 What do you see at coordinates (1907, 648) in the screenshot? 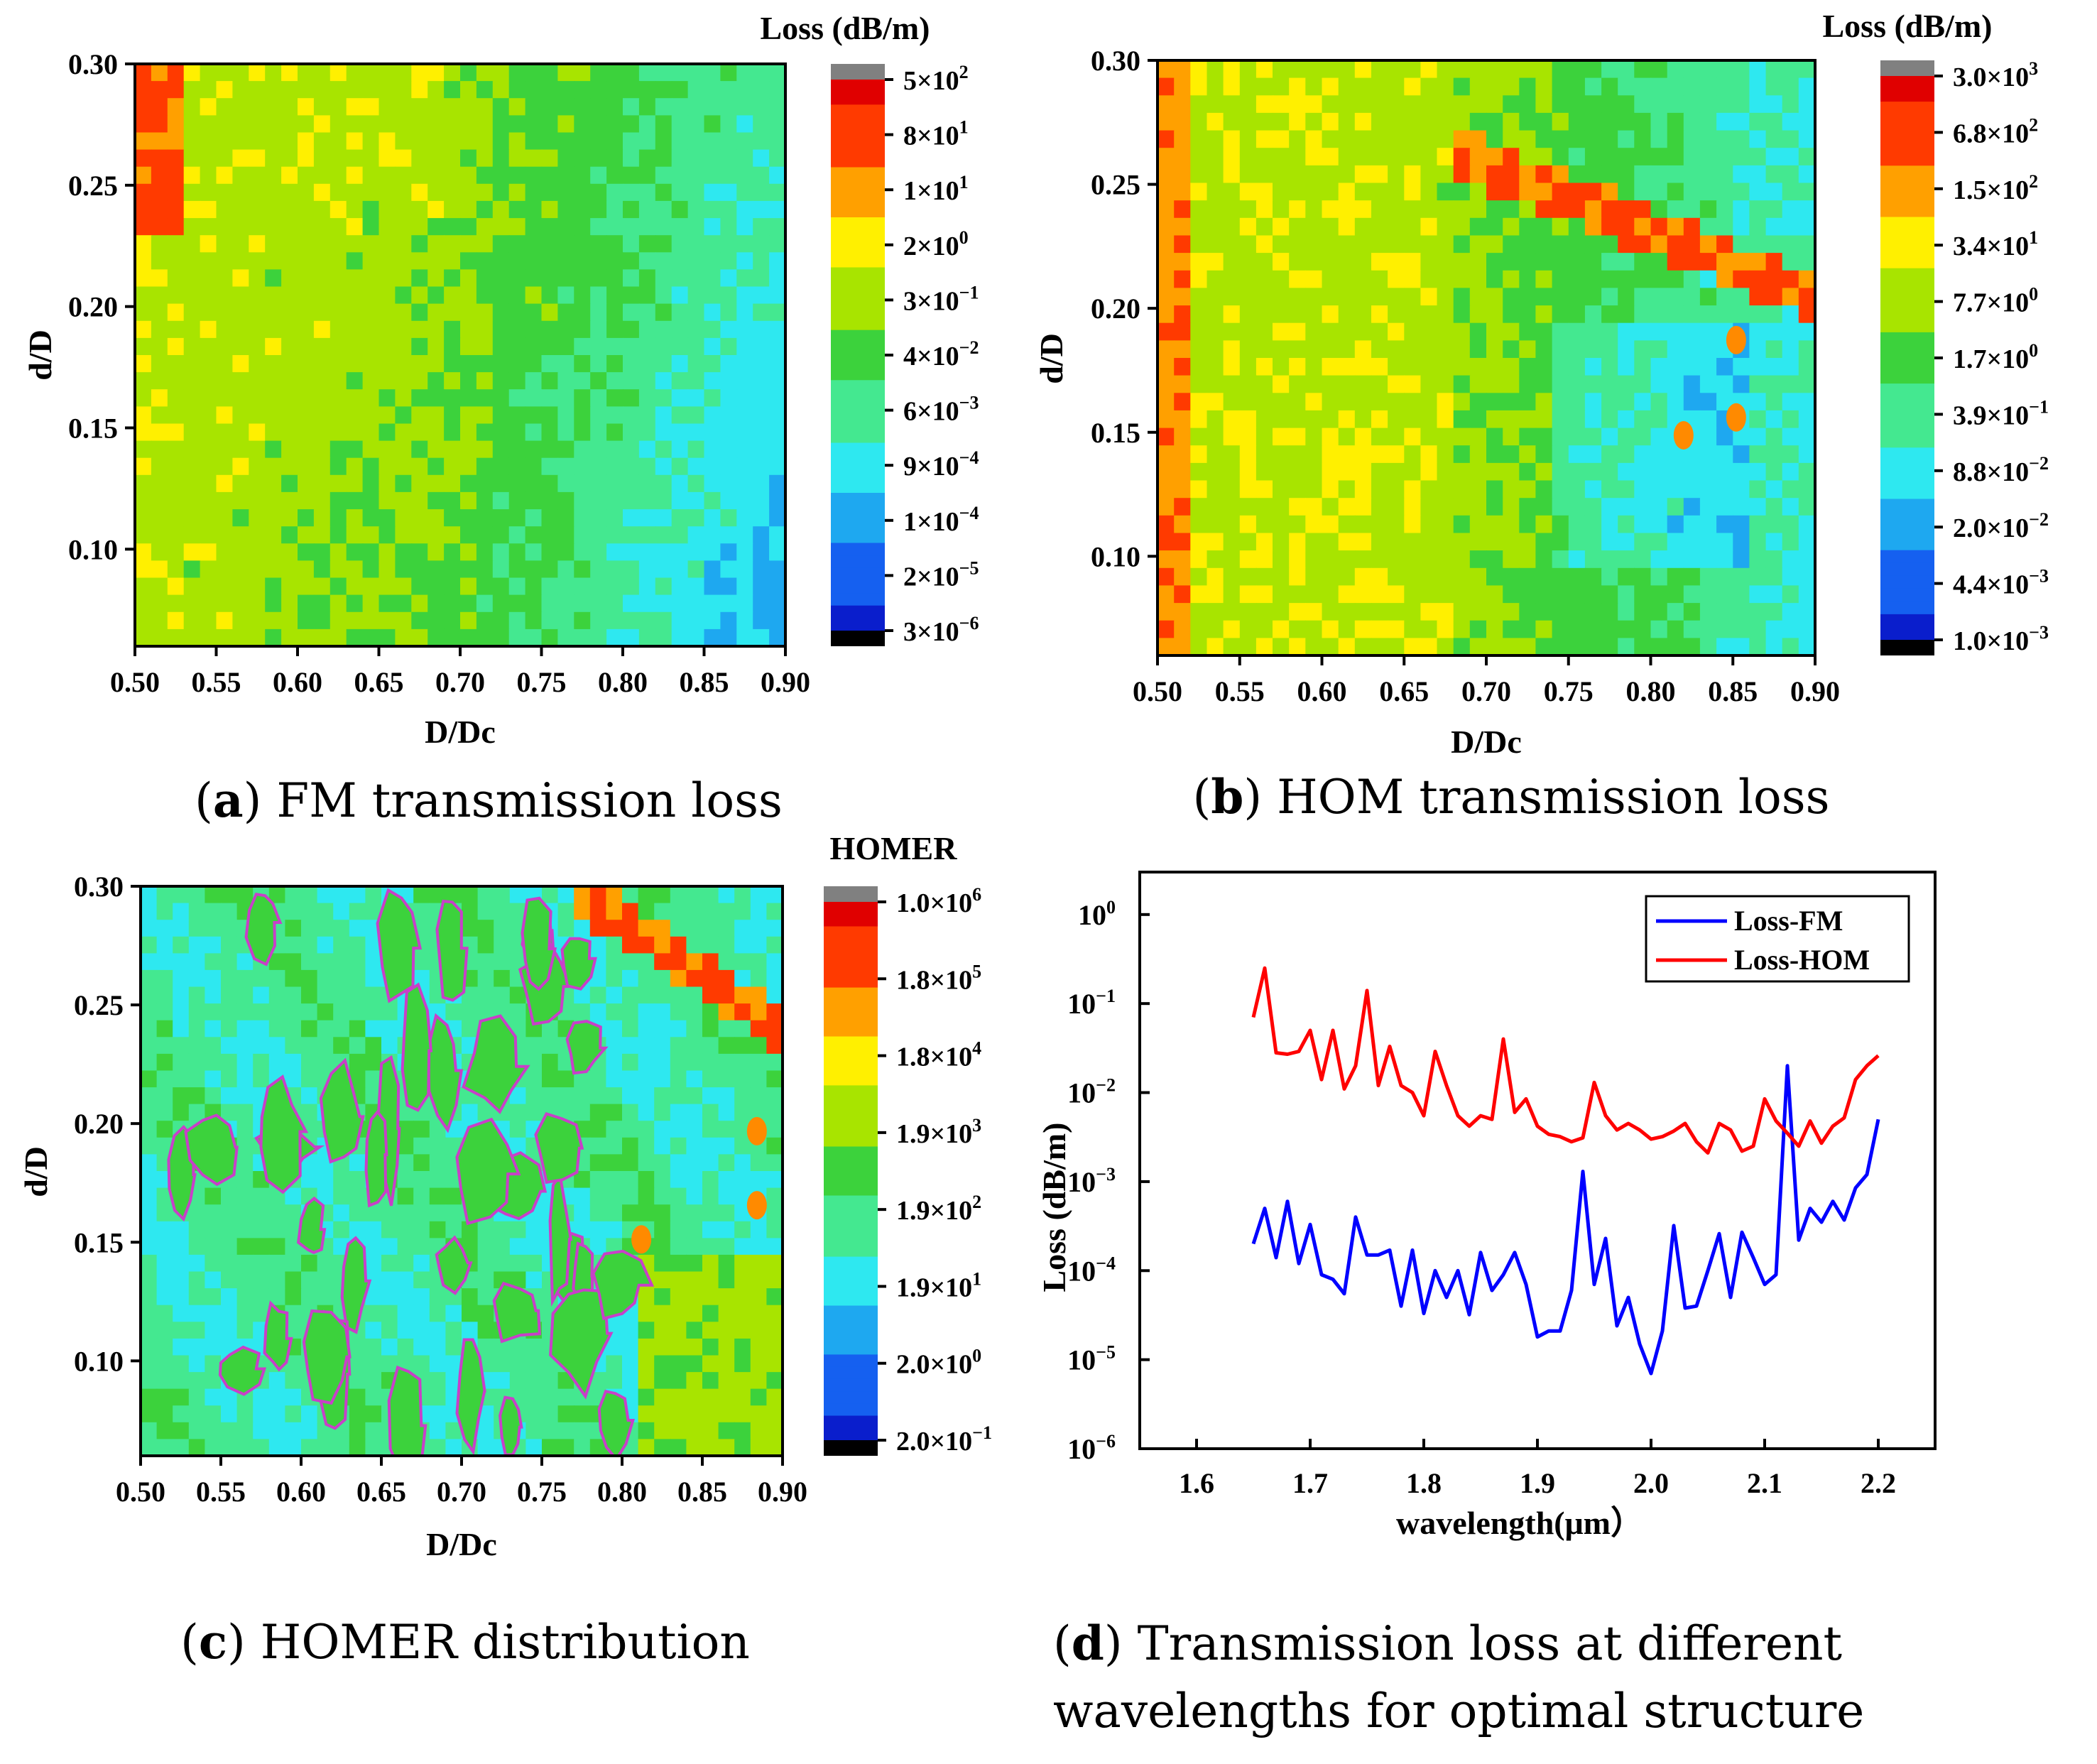
I see `colorbar-under` at bounding box center [1907, 648].